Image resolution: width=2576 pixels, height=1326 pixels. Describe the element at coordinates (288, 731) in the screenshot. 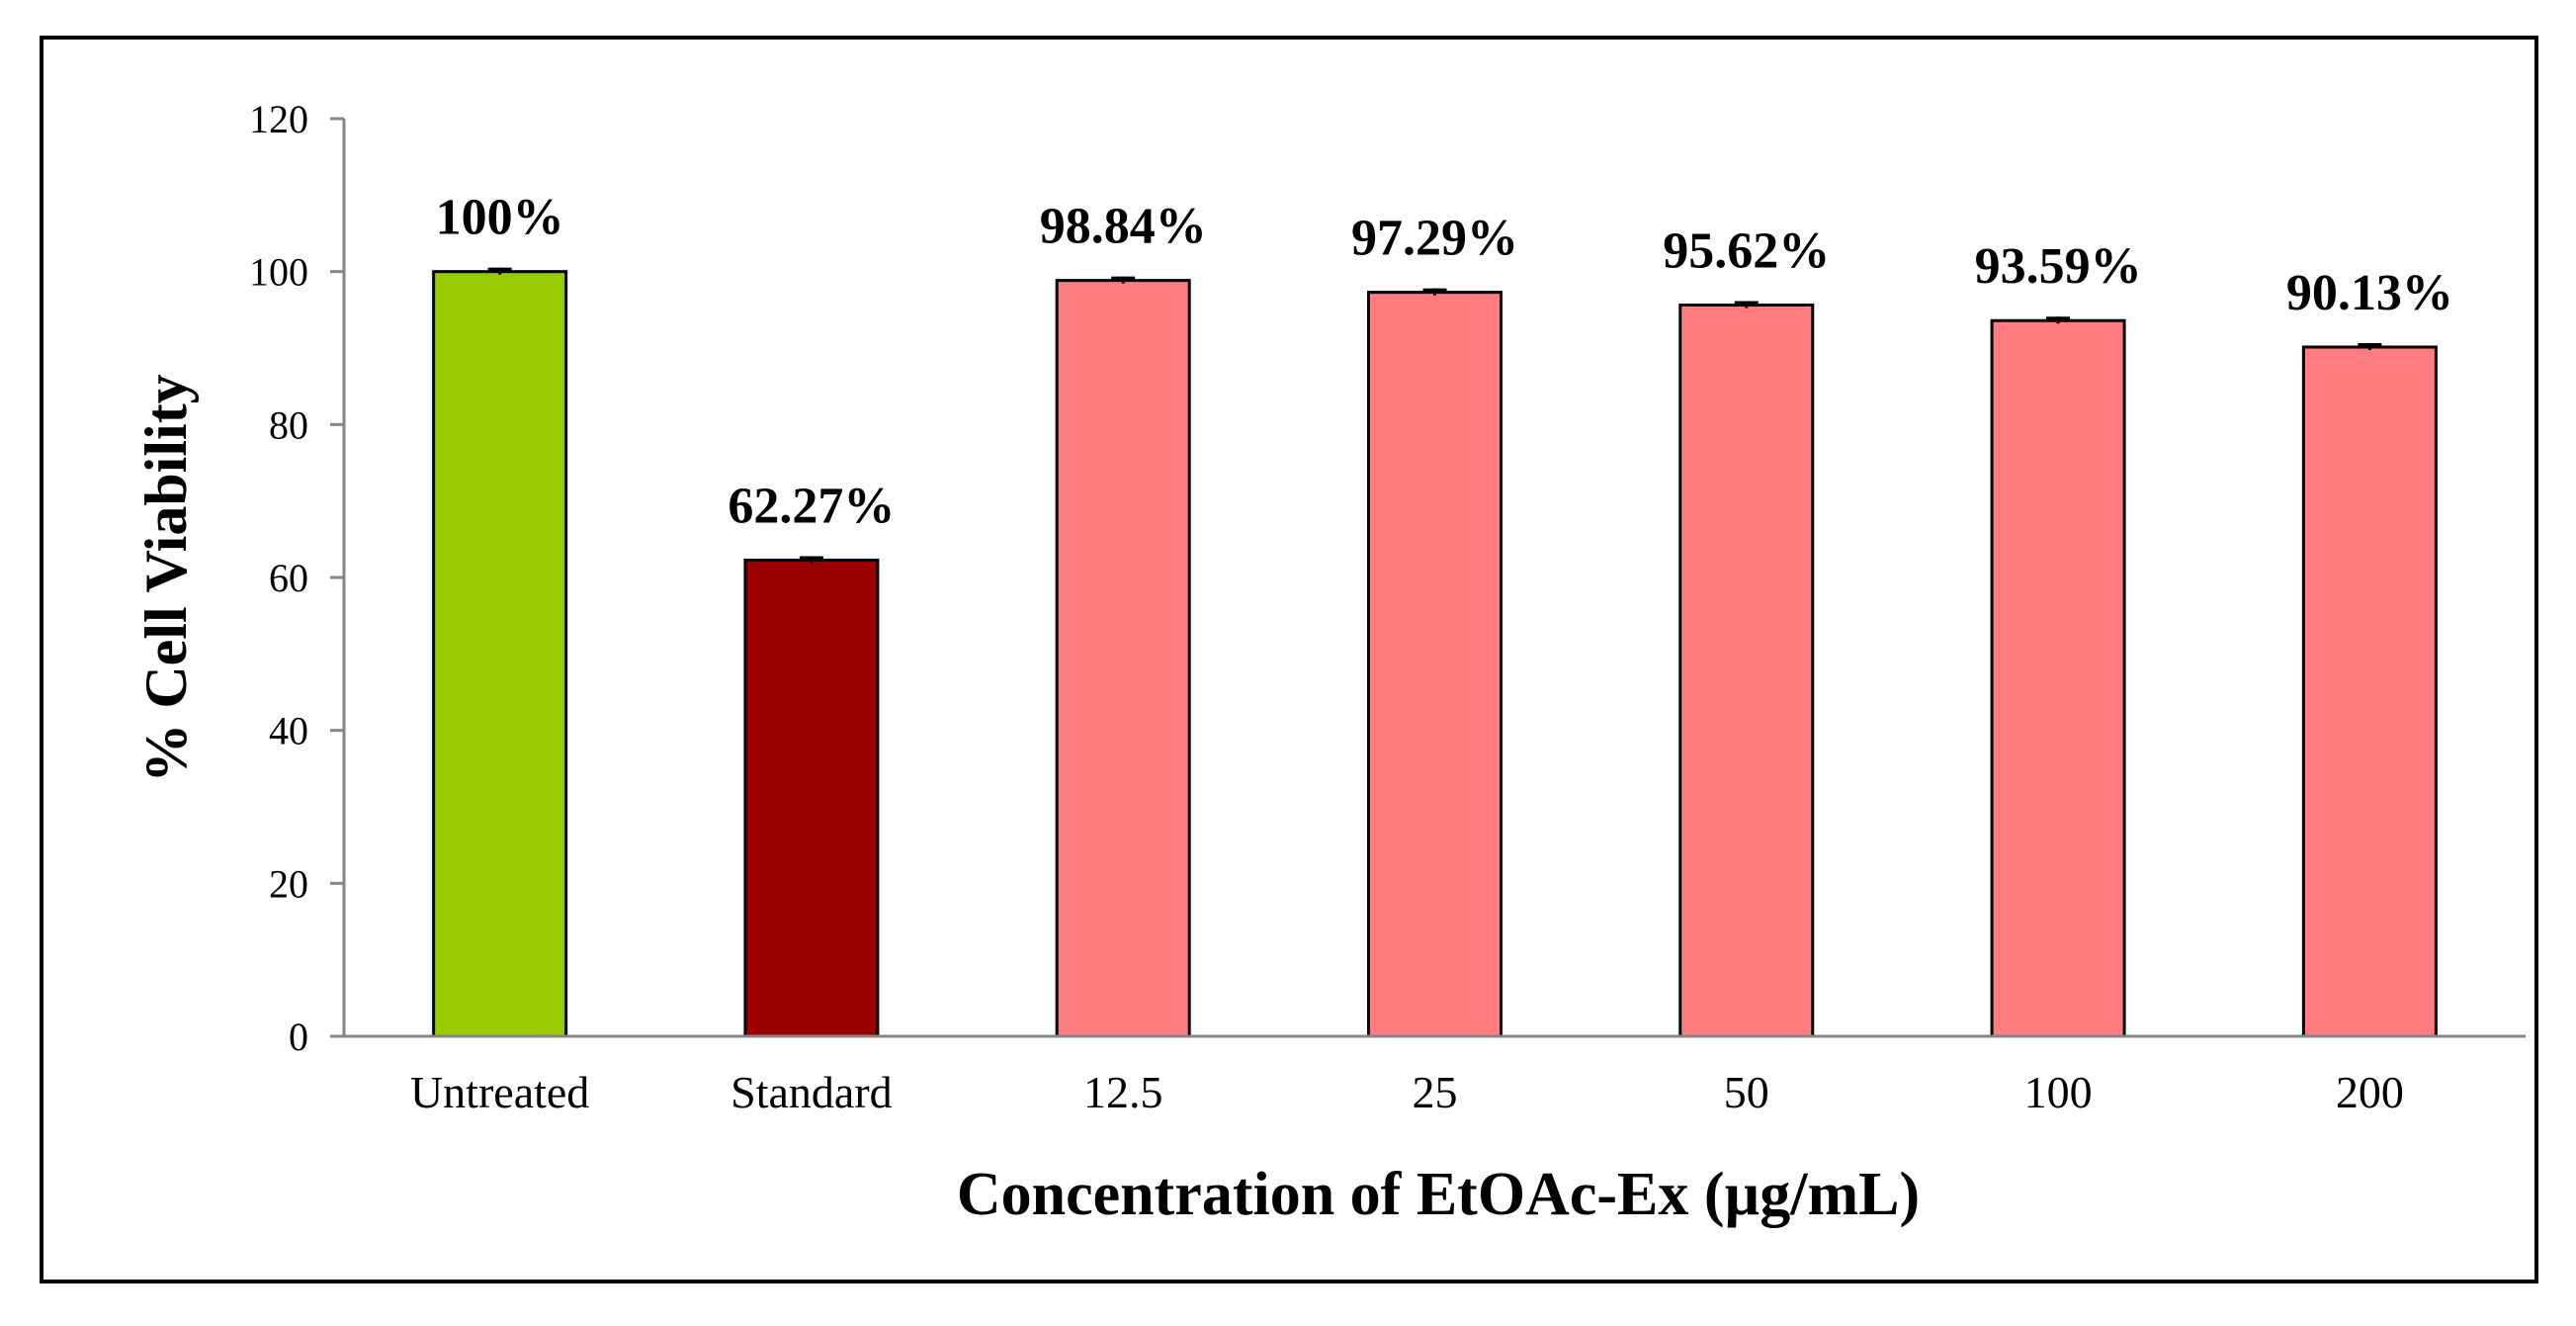

I see `y-tick-label: 40` at that location.